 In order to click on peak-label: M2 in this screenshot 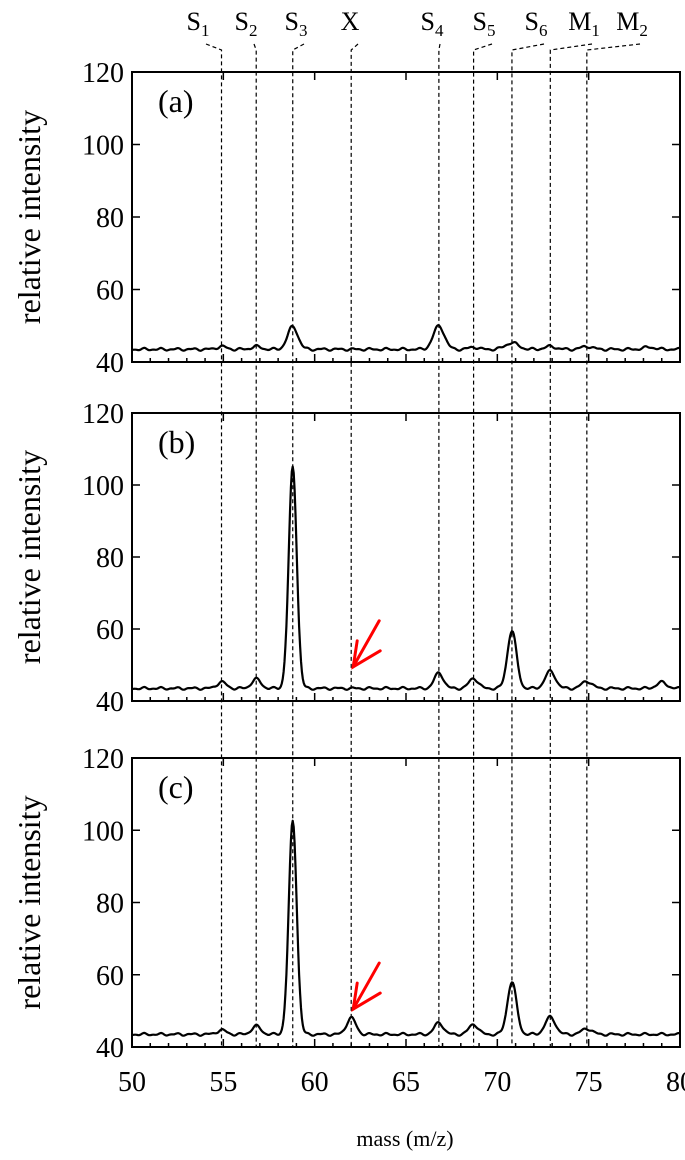, I will do `click(632, 23)`.